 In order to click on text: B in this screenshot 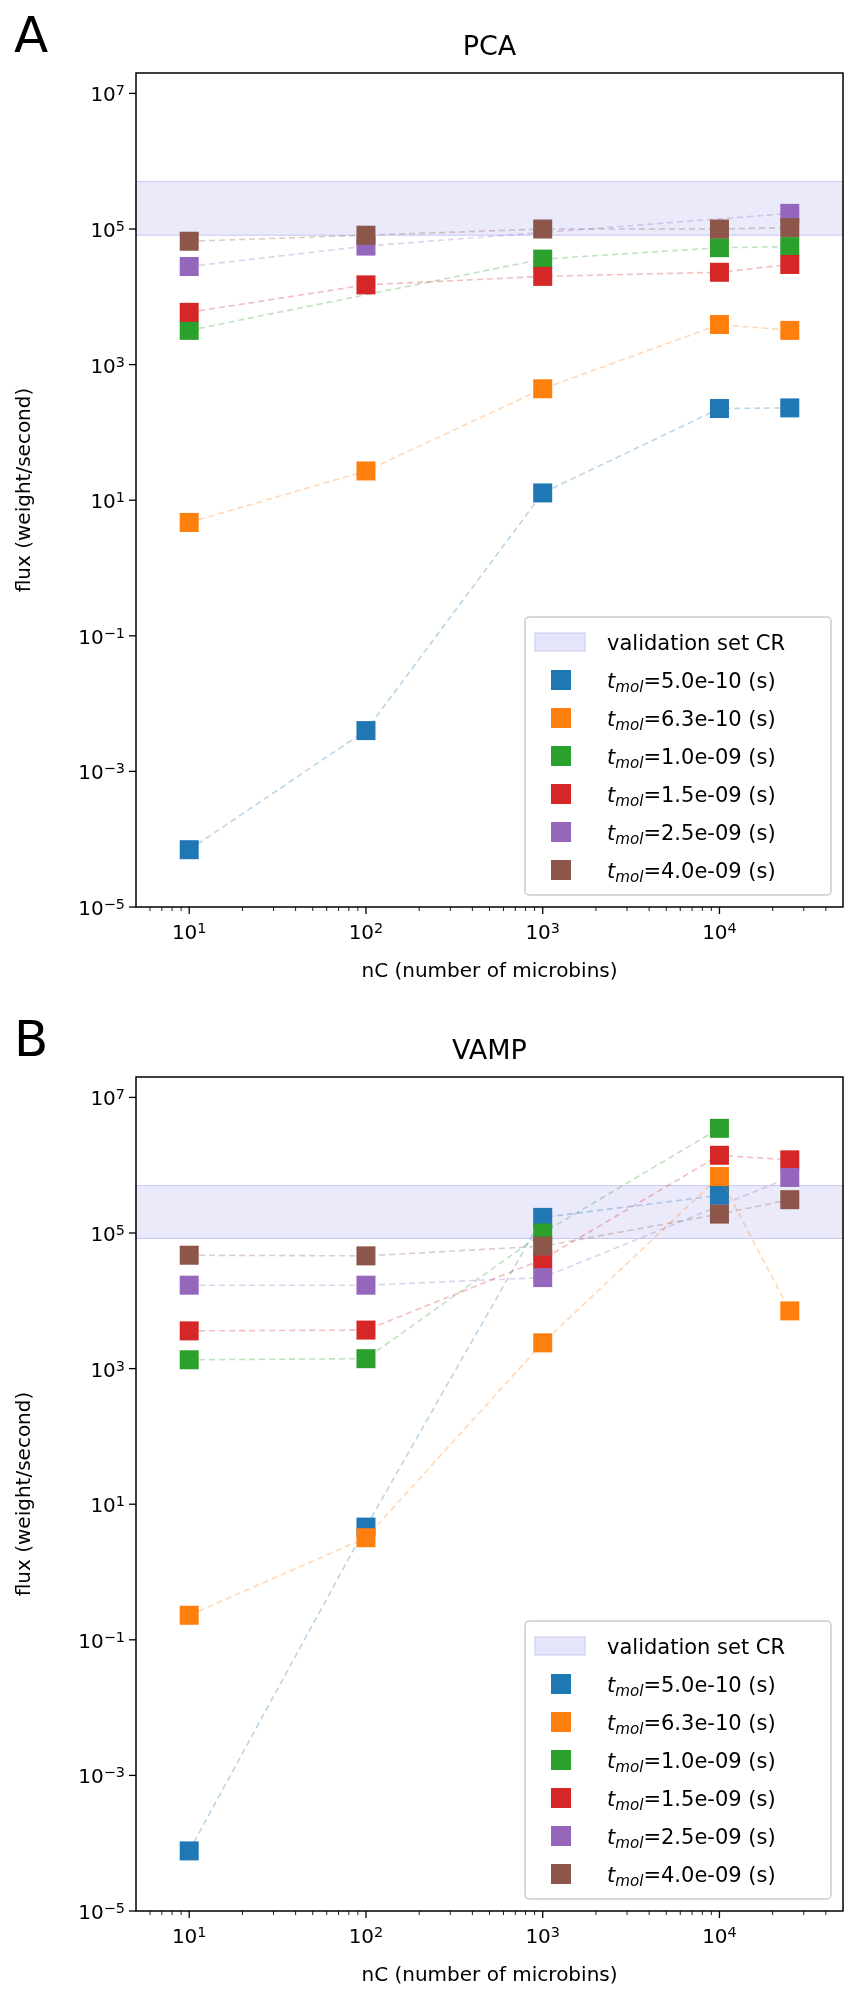, I will do `click(31, 1039)`.